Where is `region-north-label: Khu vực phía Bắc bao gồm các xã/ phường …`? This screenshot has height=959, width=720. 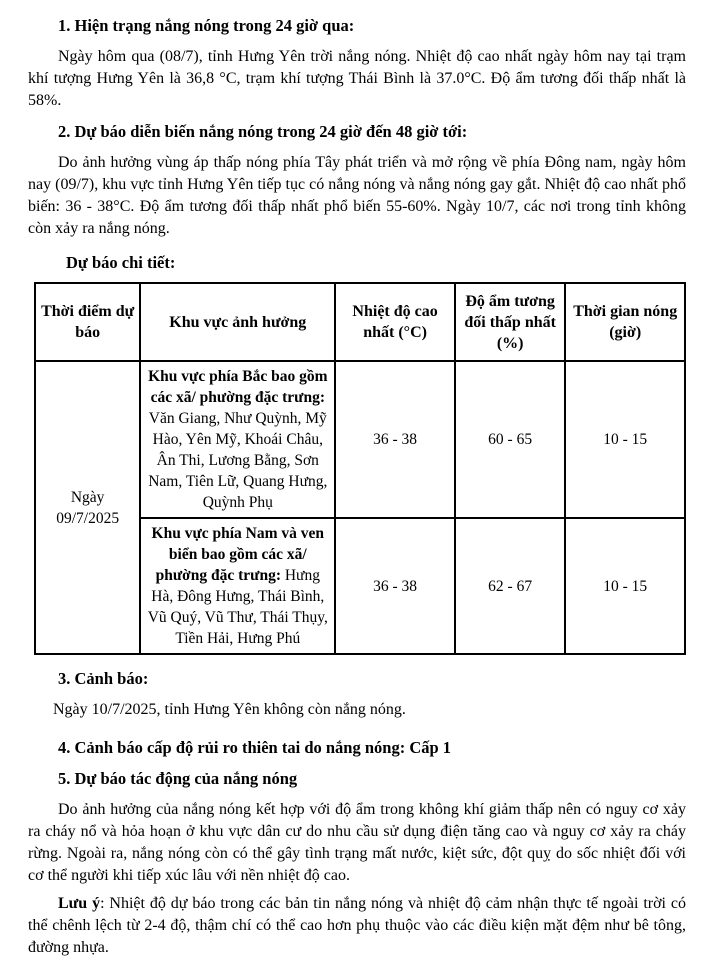
region-north-label: Khu vực phía Bắc bao gồm các xã/ phường … is located at coordinates (238, 387).